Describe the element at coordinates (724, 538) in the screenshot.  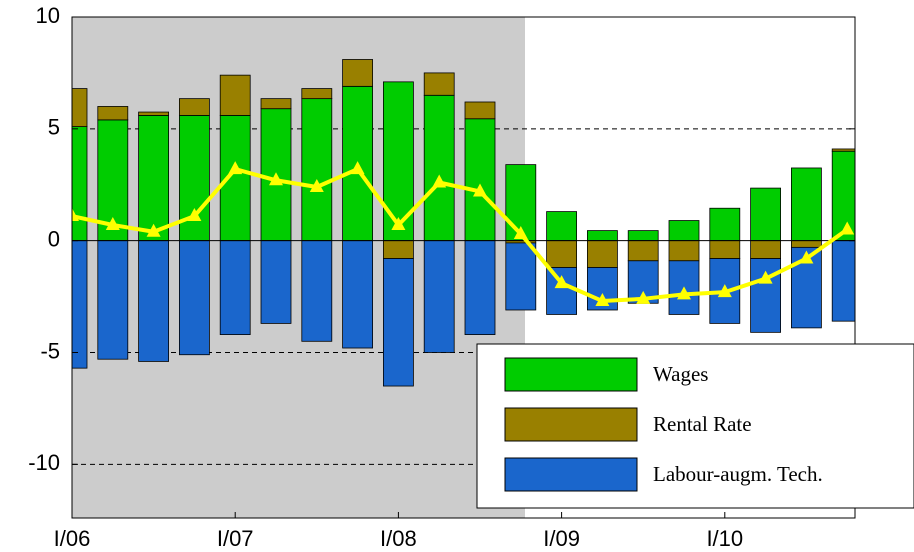
I see `x-tick-label: I/10` at that location.